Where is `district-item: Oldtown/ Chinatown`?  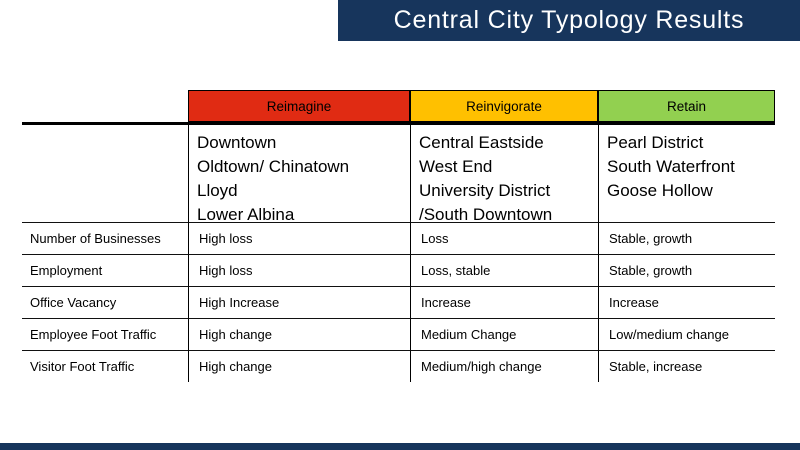 district-item: Oldtown/ Chinatown is located at coordinates (273, 166).